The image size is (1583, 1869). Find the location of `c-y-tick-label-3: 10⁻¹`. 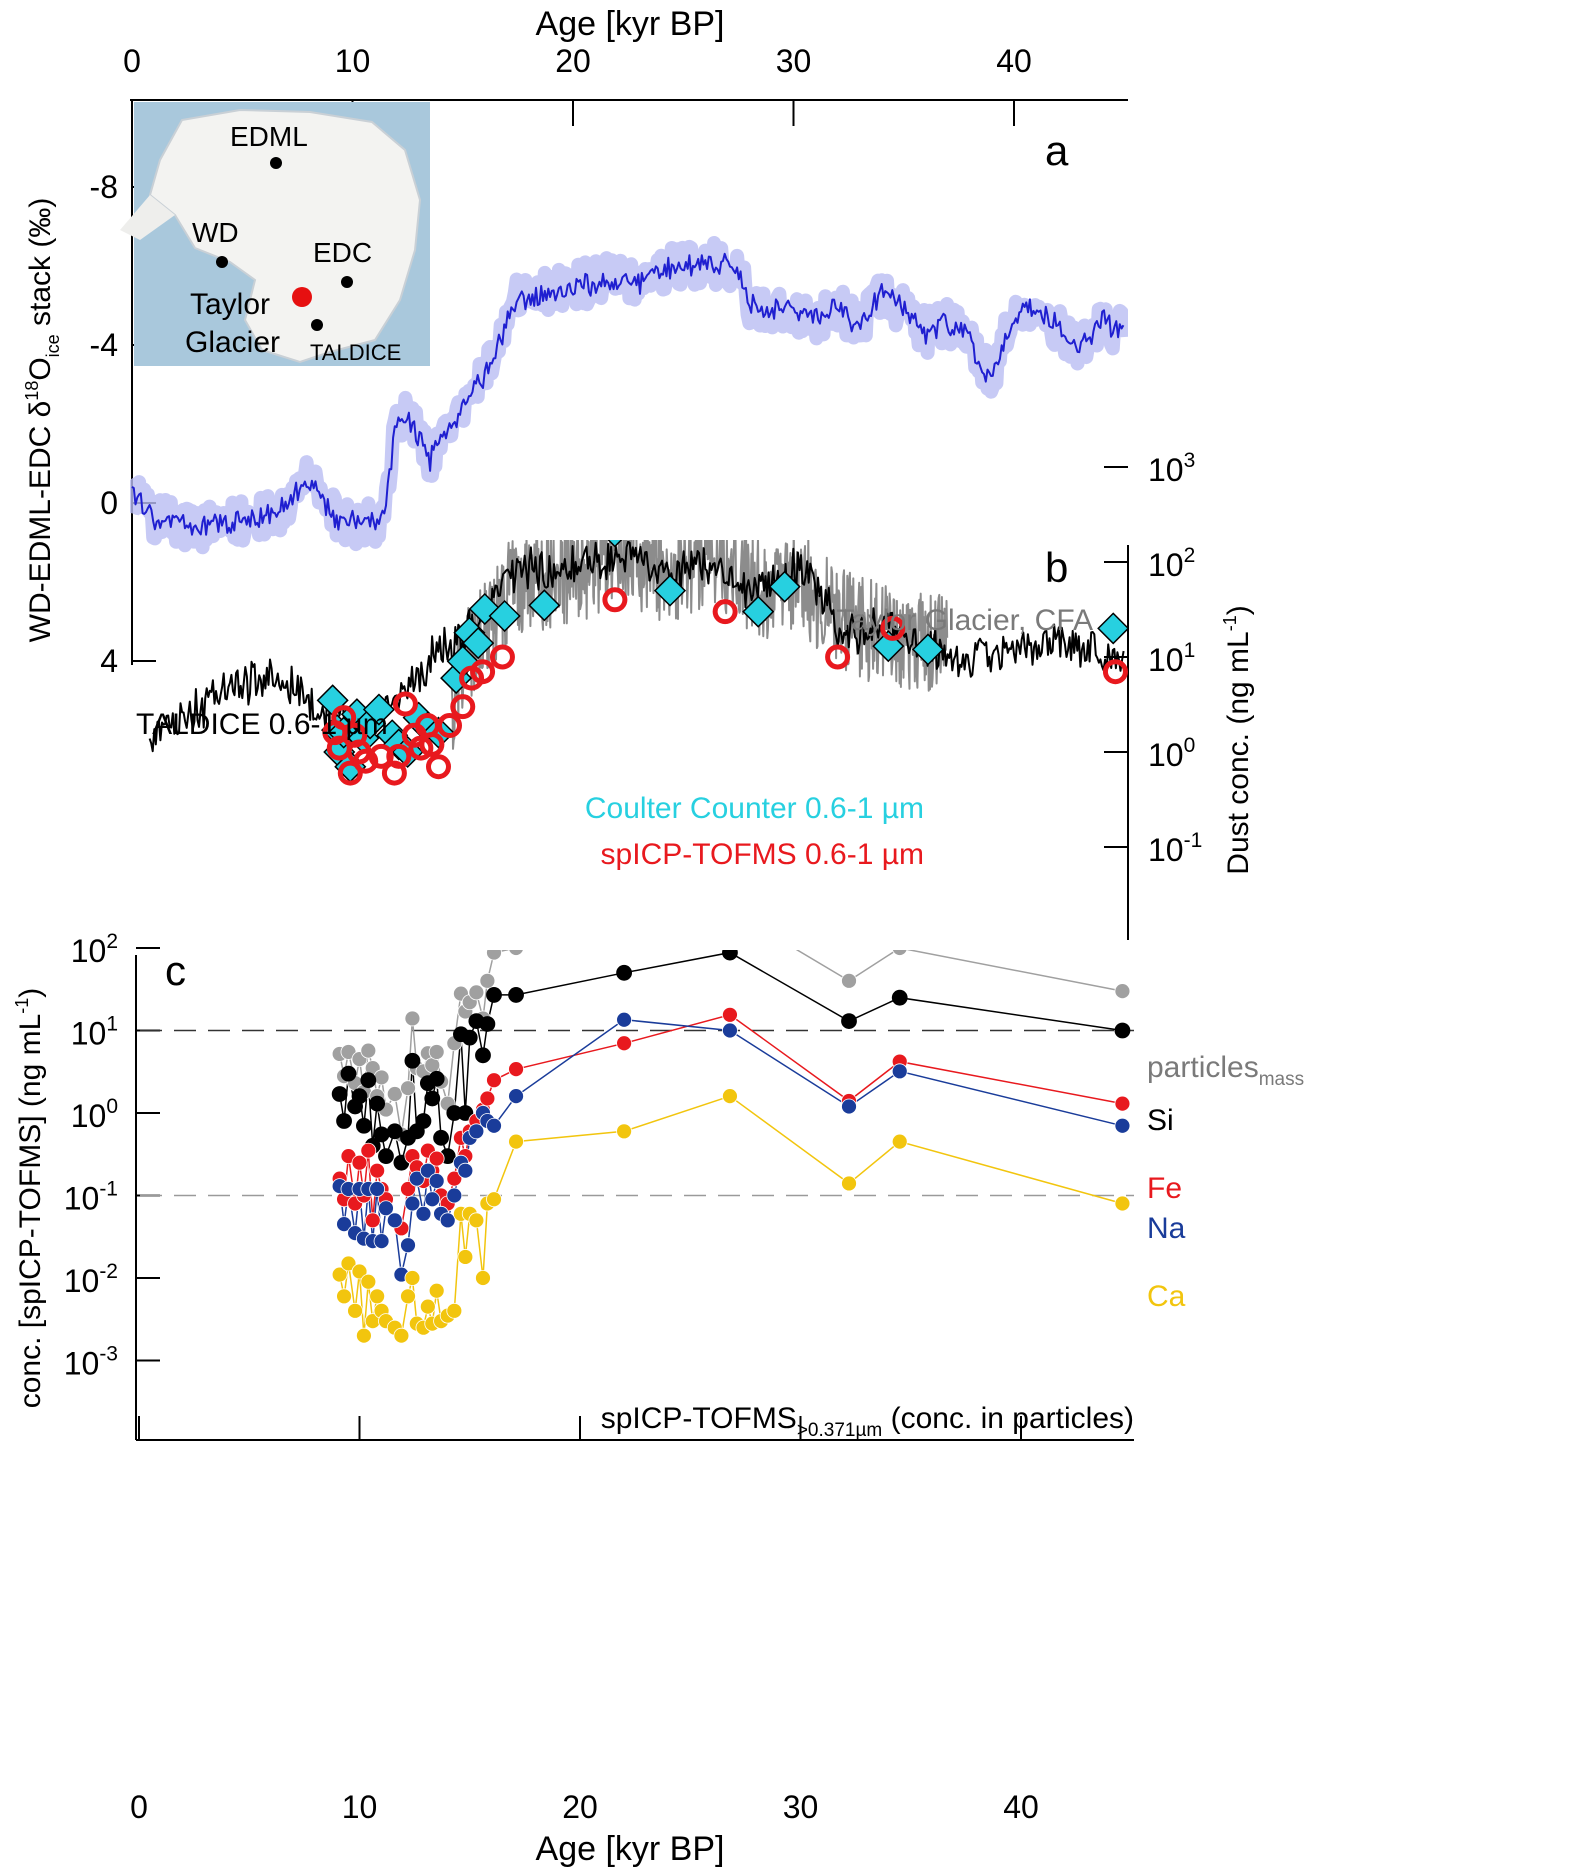

c-y-tick-label-3: 10⁻¹ is located at coordinates (91, 1197).